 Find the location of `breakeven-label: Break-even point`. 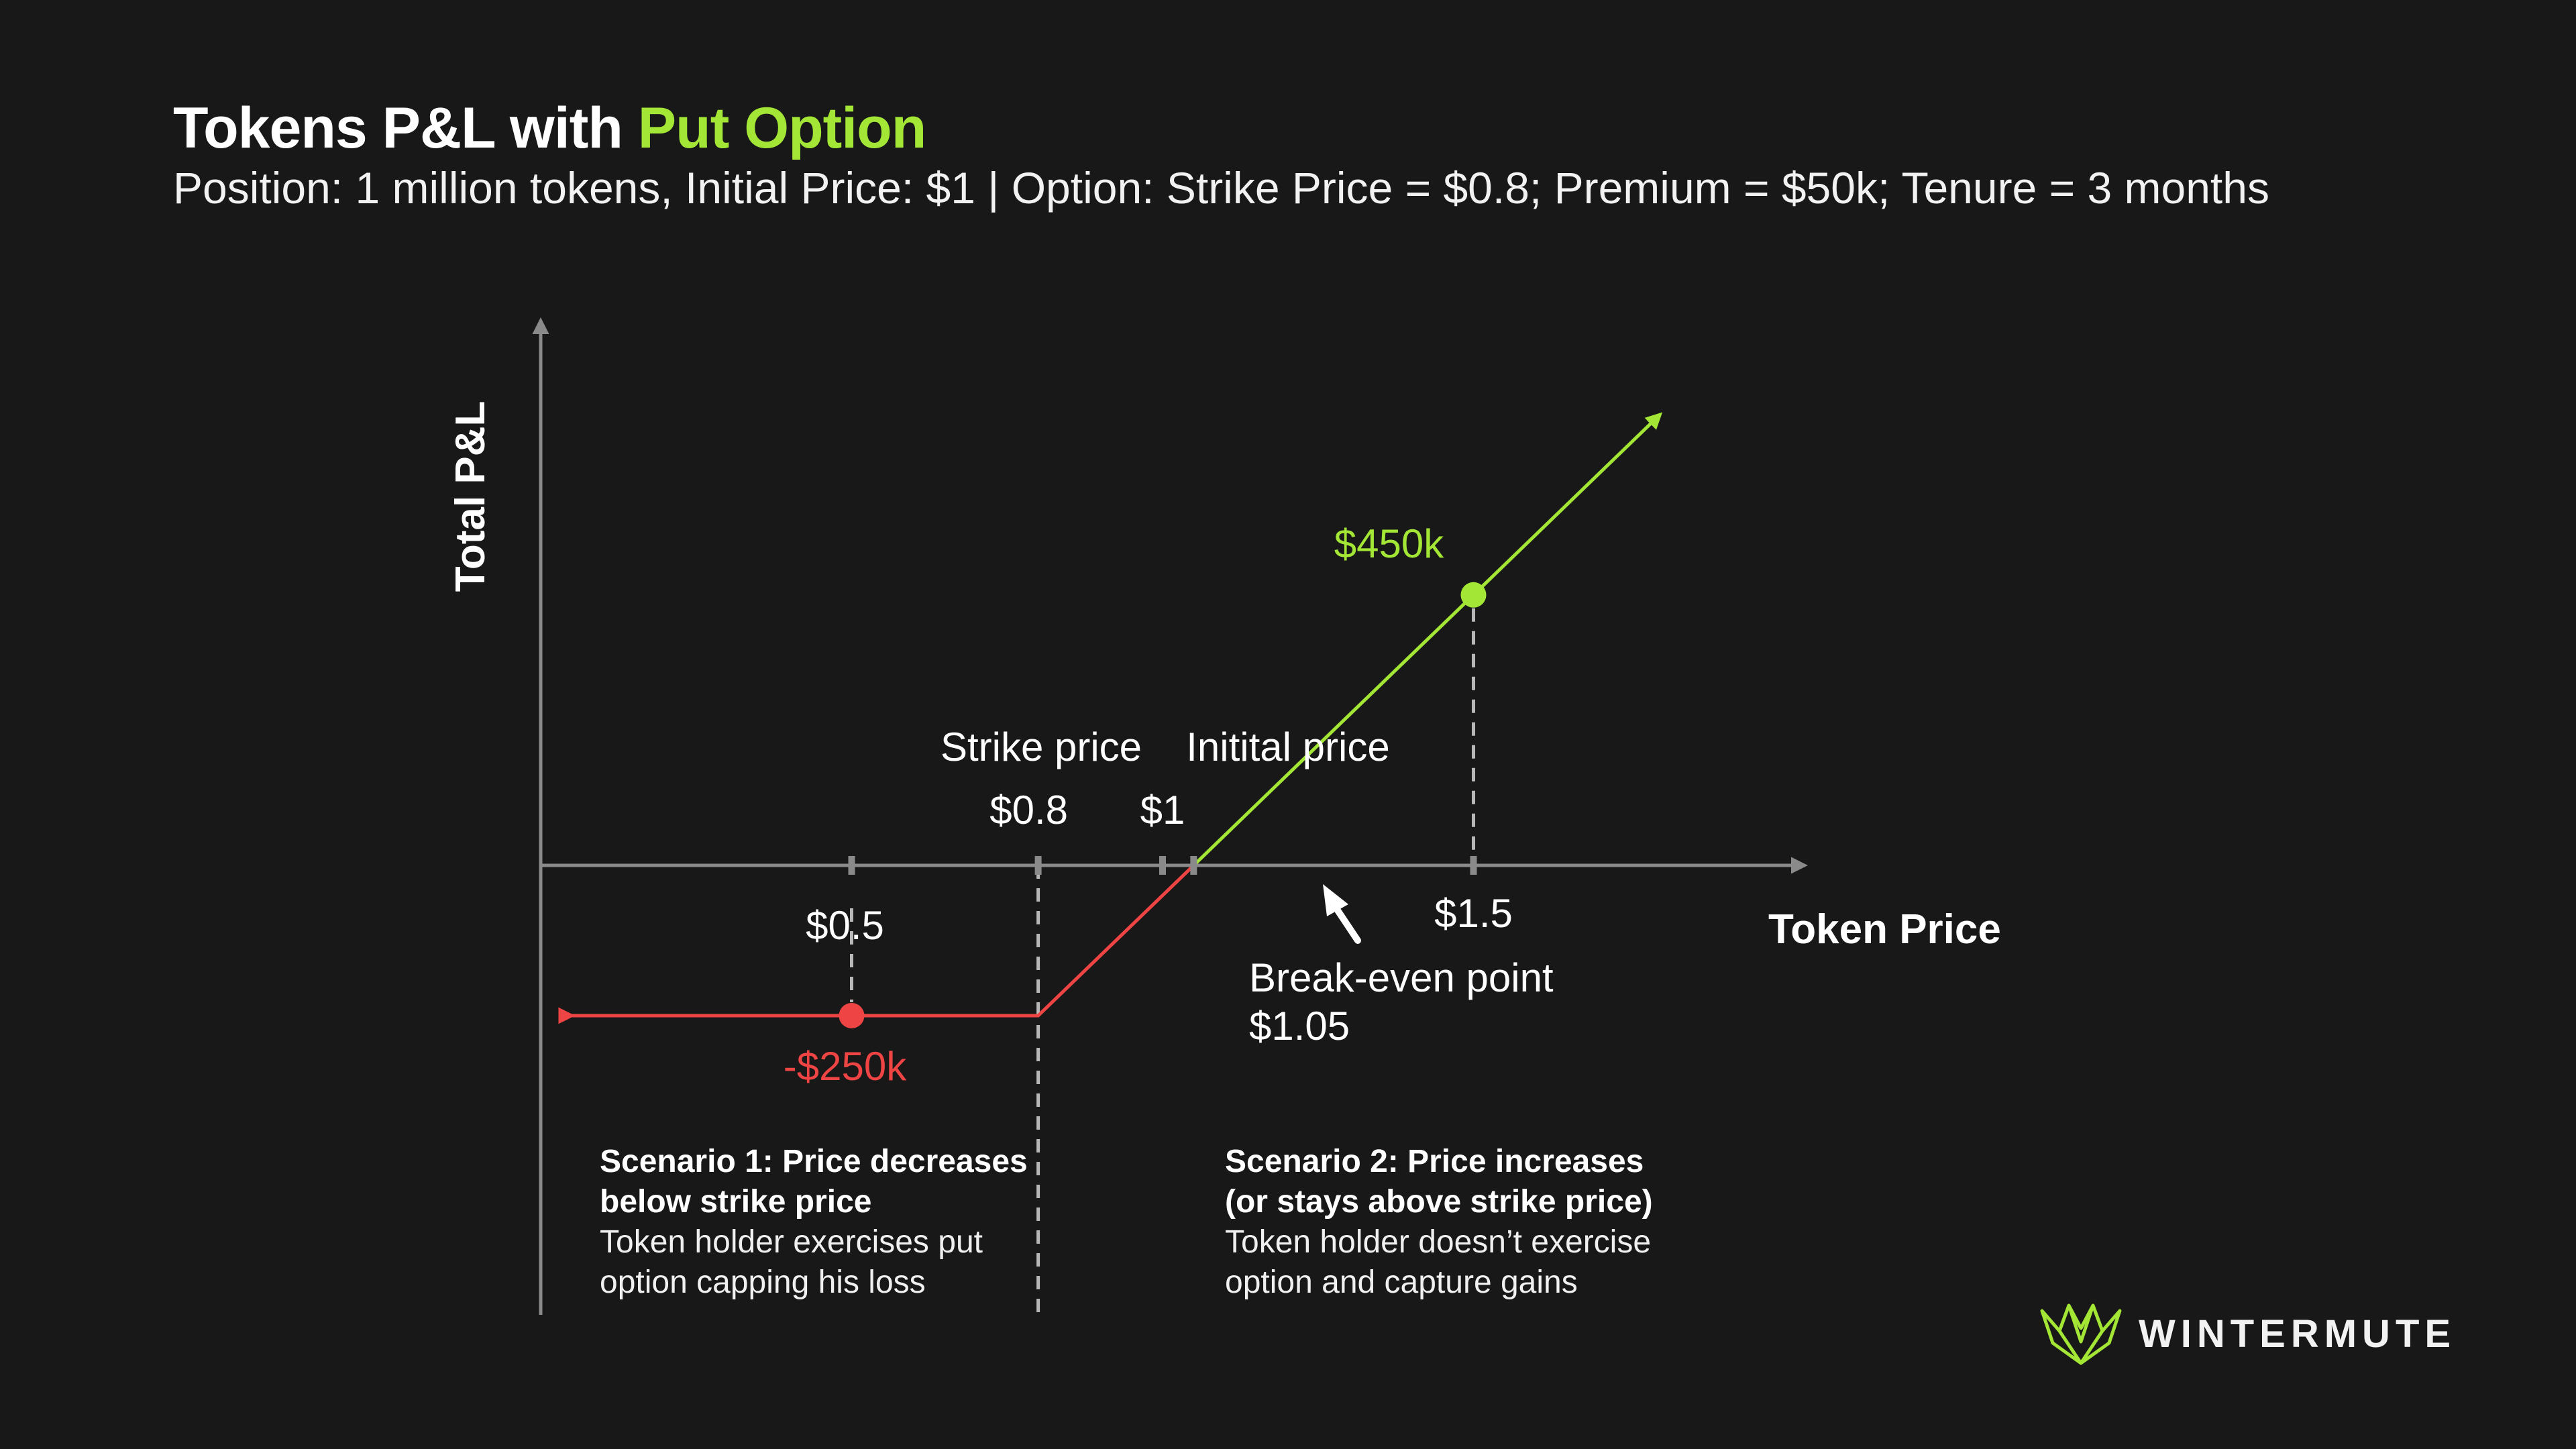

breakeven-label: Break-even point is located at coordinates (1401, 977).